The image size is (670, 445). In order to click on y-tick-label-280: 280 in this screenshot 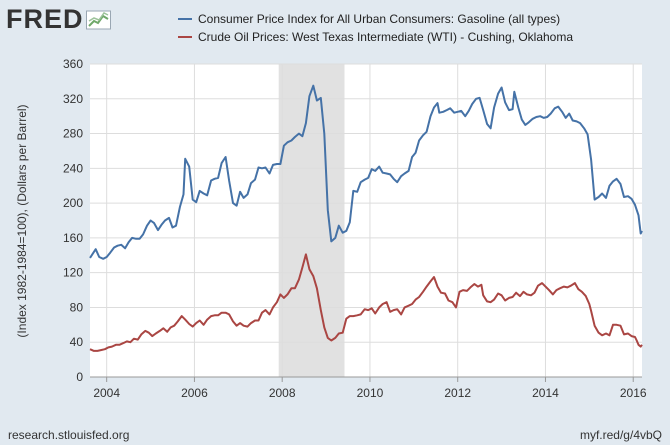, I will do `click(73, 134)`.